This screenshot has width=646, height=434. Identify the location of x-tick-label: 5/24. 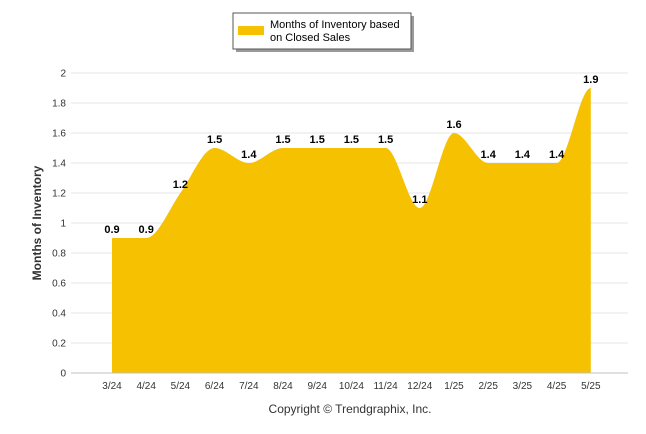
(181, 386).